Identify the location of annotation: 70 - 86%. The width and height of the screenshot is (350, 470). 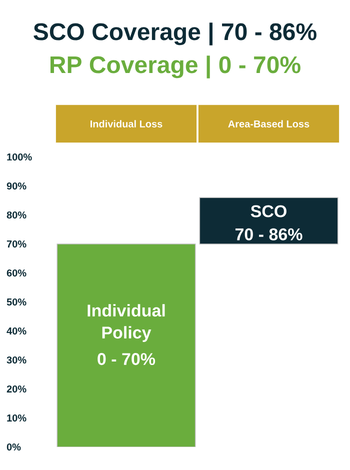
(268, 234).